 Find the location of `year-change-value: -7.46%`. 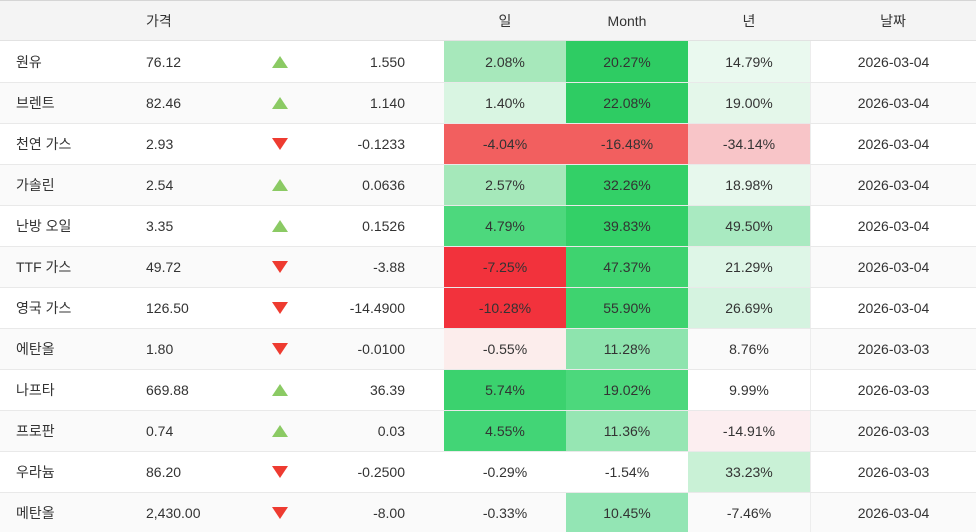

year-change-value: -7.46% is located at coordinates (749, 513).